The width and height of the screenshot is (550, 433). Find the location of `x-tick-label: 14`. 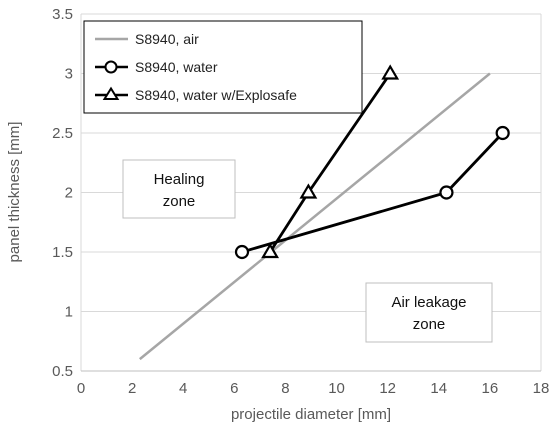

x-tick-label: 14 is located at coordinates (438, 388).